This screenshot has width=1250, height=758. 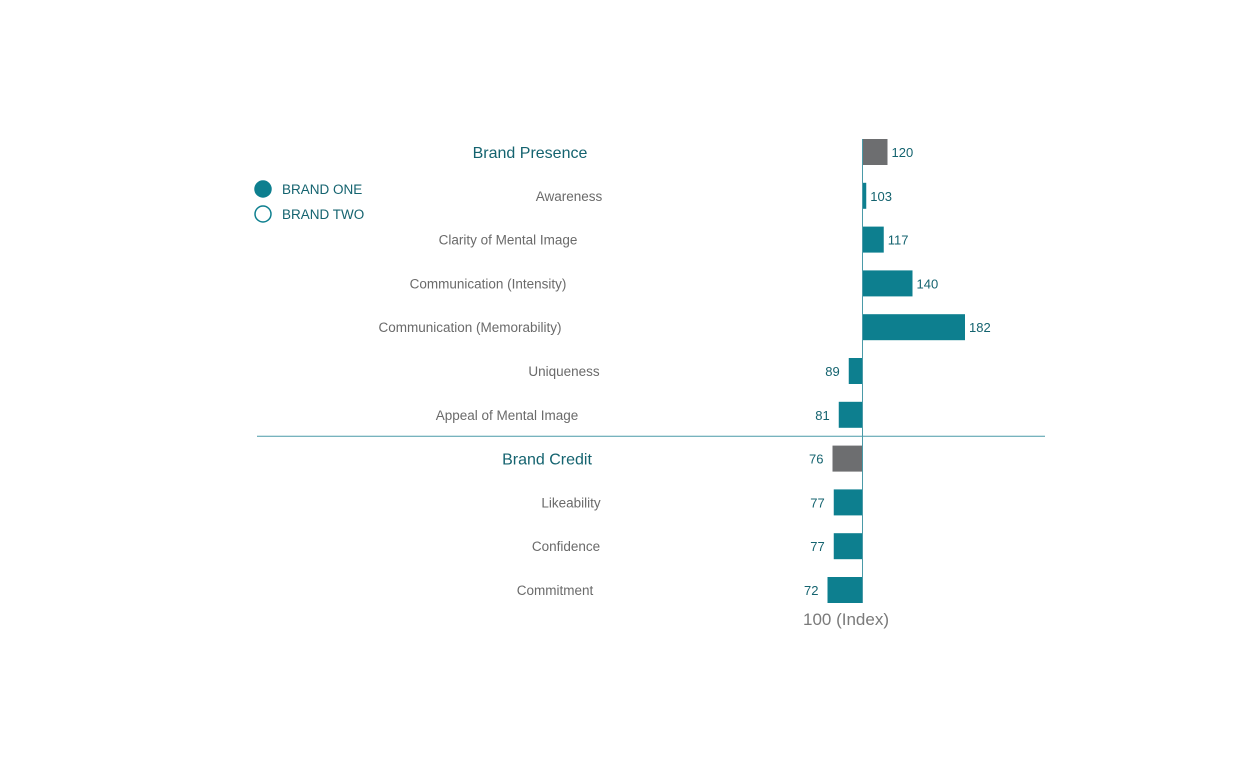 I want to click on category-label: Awareness, so click(x=569, y=196).